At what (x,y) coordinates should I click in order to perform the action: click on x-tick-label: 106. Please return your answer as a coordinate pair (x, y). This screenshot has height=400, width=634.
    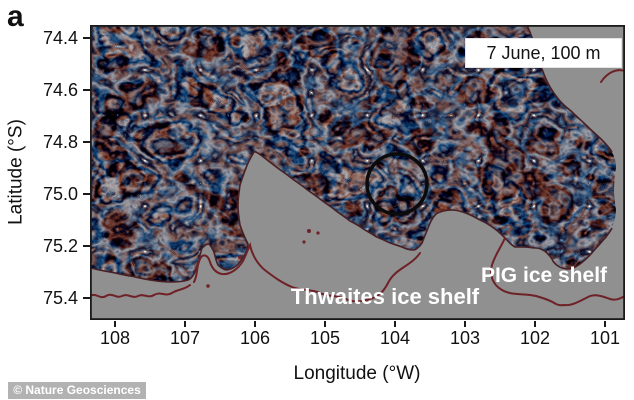
    Looking at the image, I should click on (255, 338).